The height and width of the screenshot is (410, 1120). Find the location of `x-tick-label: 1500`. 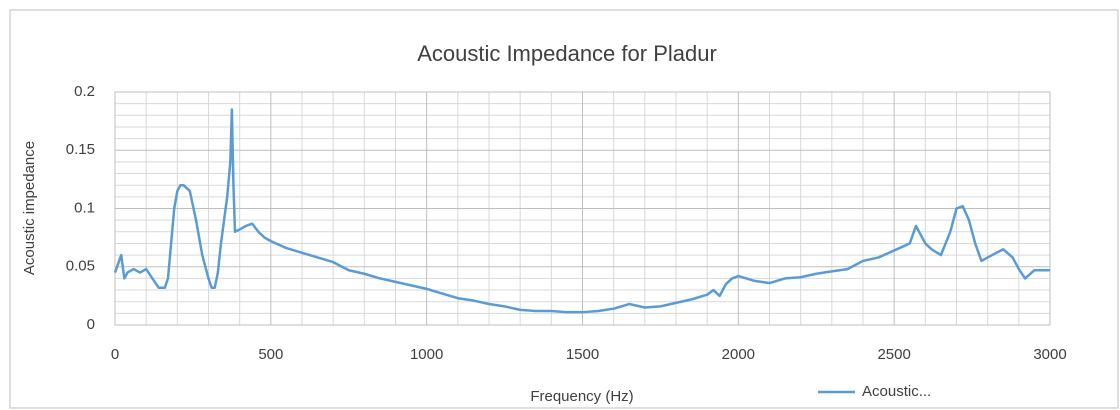

x-tick-label: 1500 is located at coordinates (582, 354).